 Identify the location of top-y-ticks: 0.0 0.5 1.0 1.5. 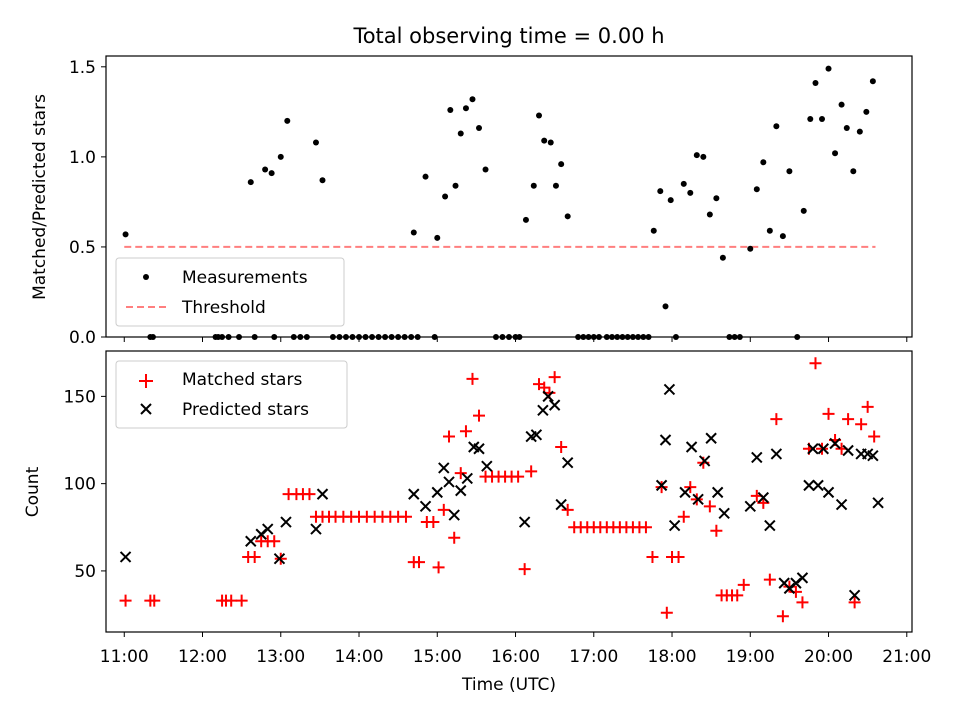
(87, 203).